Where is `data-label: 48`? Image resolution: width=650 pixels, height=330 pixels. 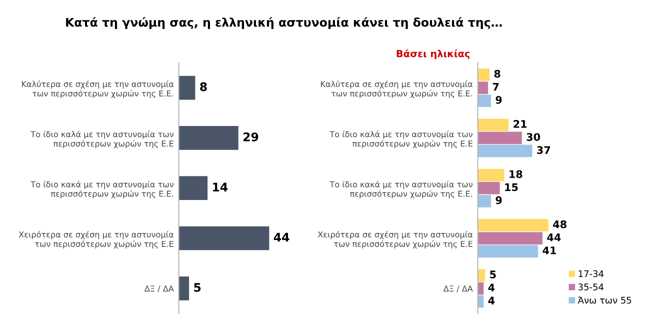
data-label: 48 is located at coordinates (559, 224).